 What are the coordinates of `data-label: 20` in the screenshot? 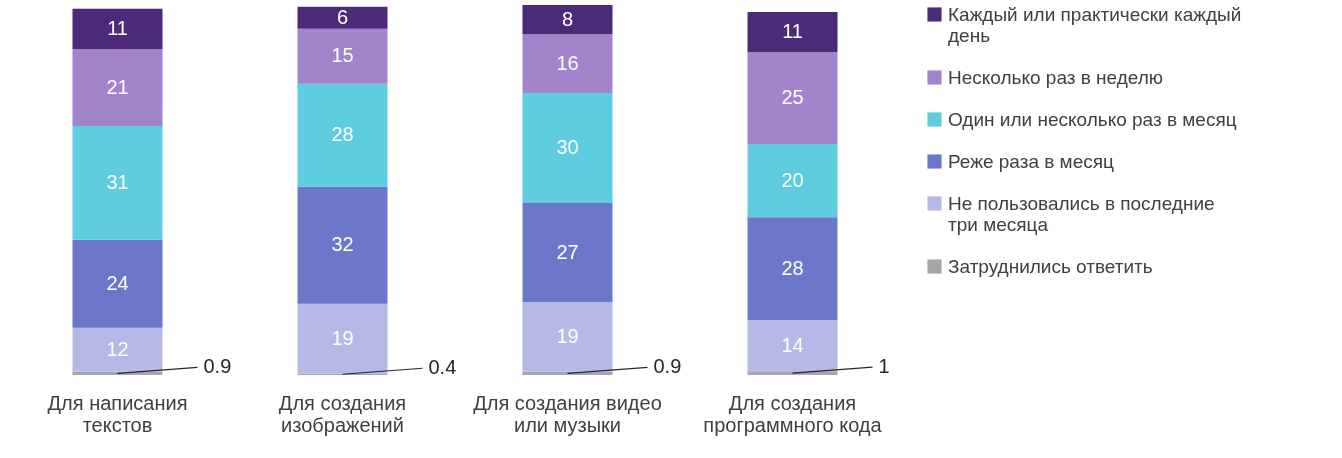 It's located at (792, 179).